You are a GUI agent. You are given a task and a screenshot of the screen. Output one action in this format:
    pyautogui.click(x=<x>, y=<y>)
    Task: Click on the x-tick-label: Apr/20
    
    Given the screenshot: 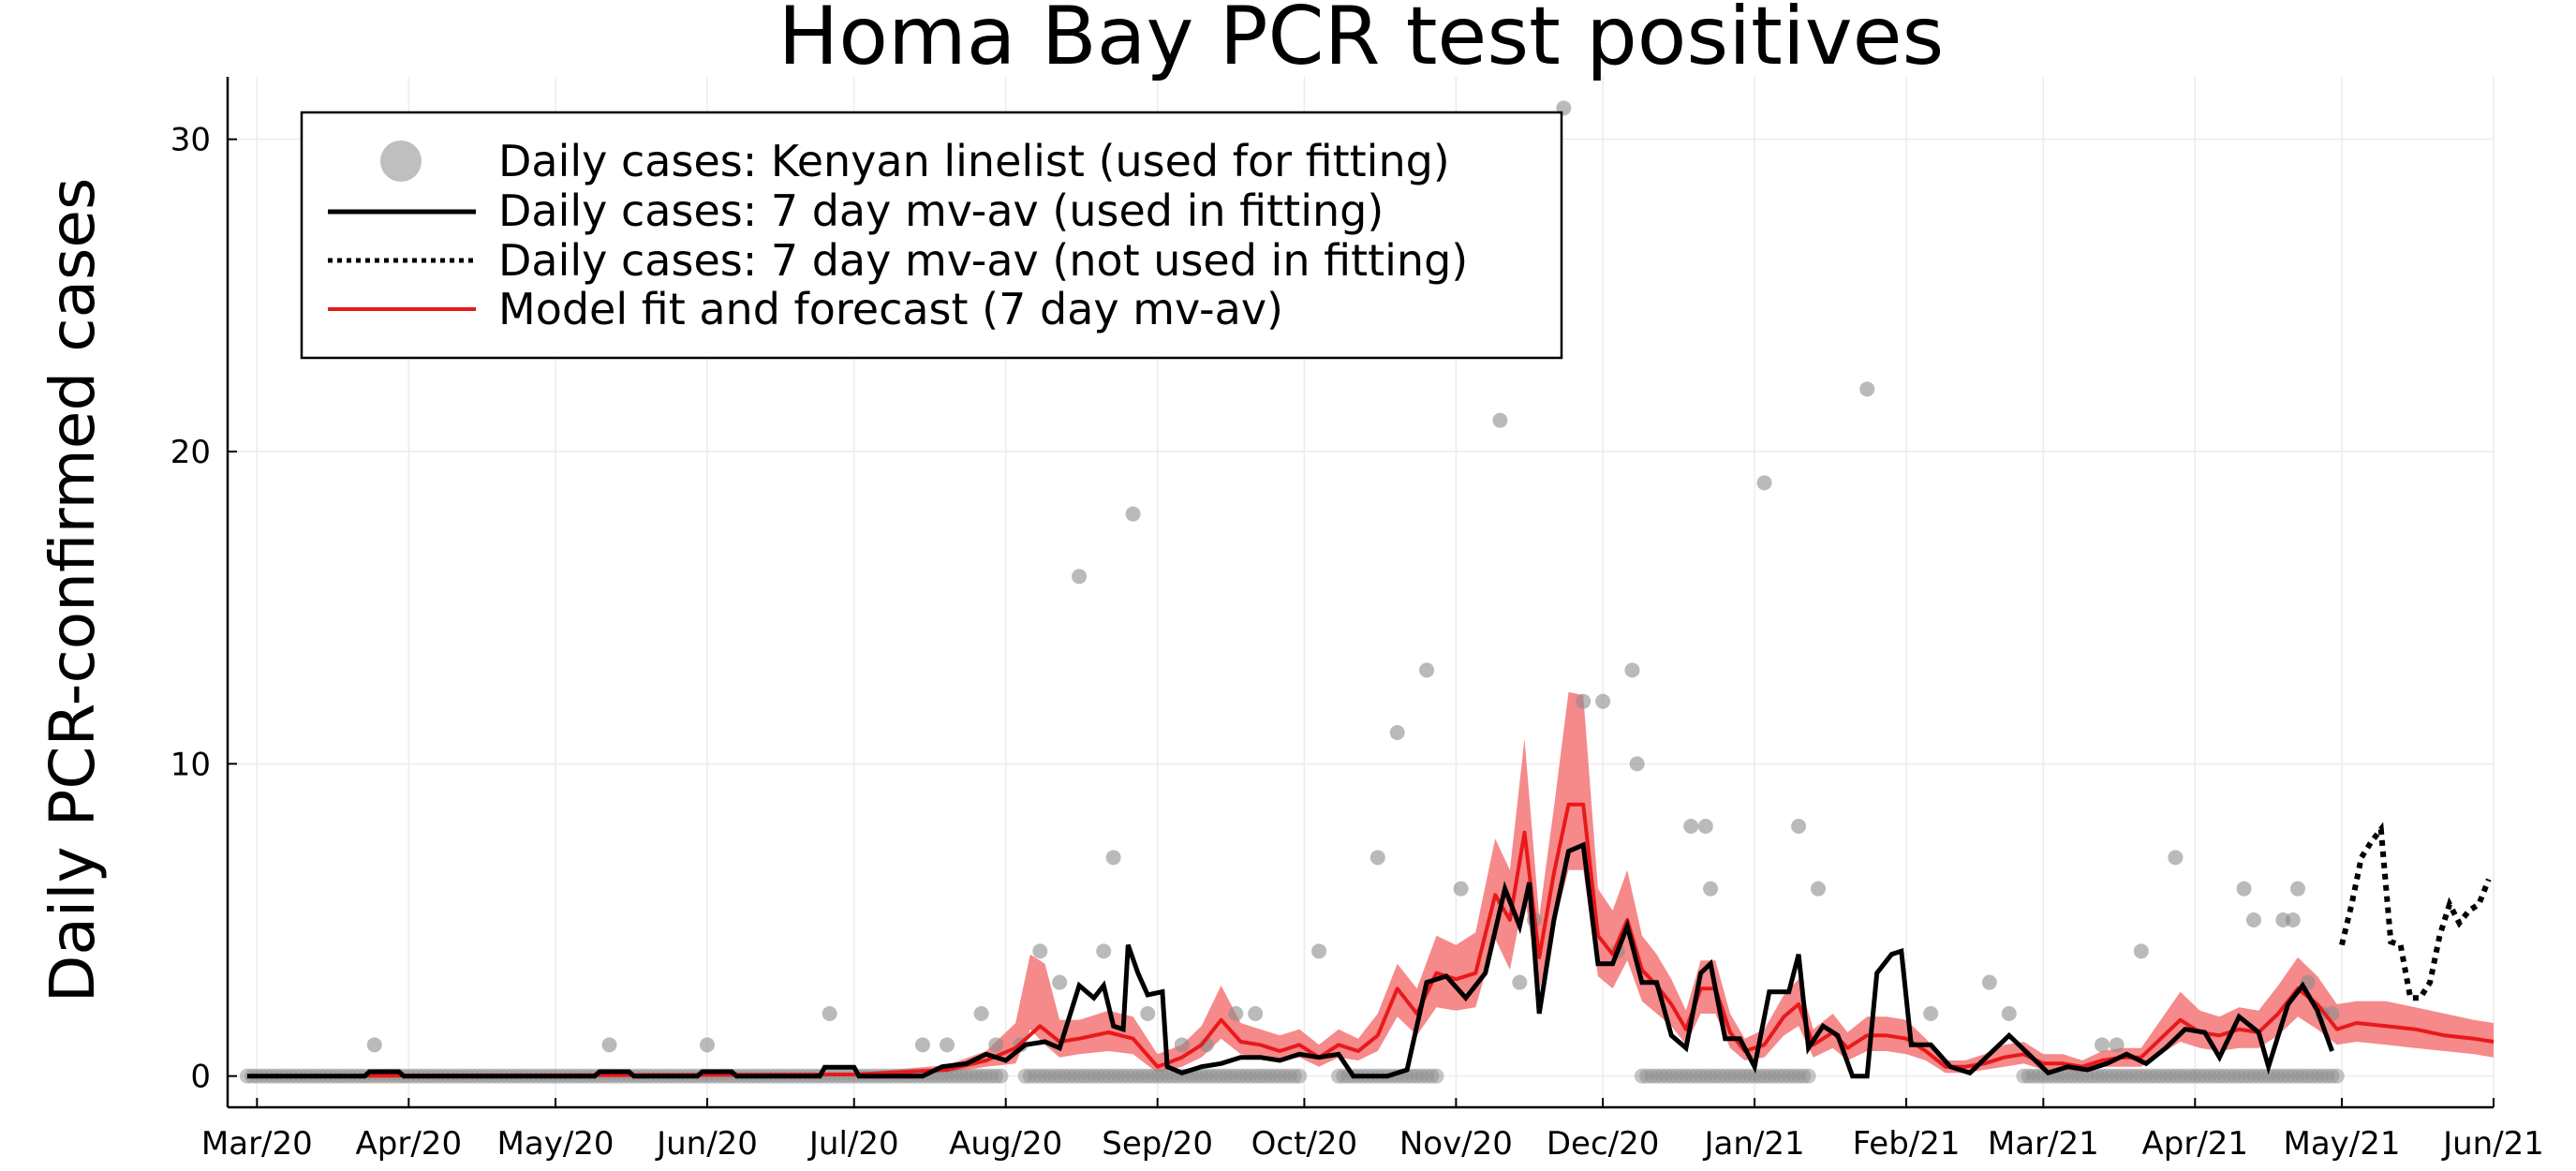 What is the action you would take?
    pyautogui.click(x=410, y=1144)
    